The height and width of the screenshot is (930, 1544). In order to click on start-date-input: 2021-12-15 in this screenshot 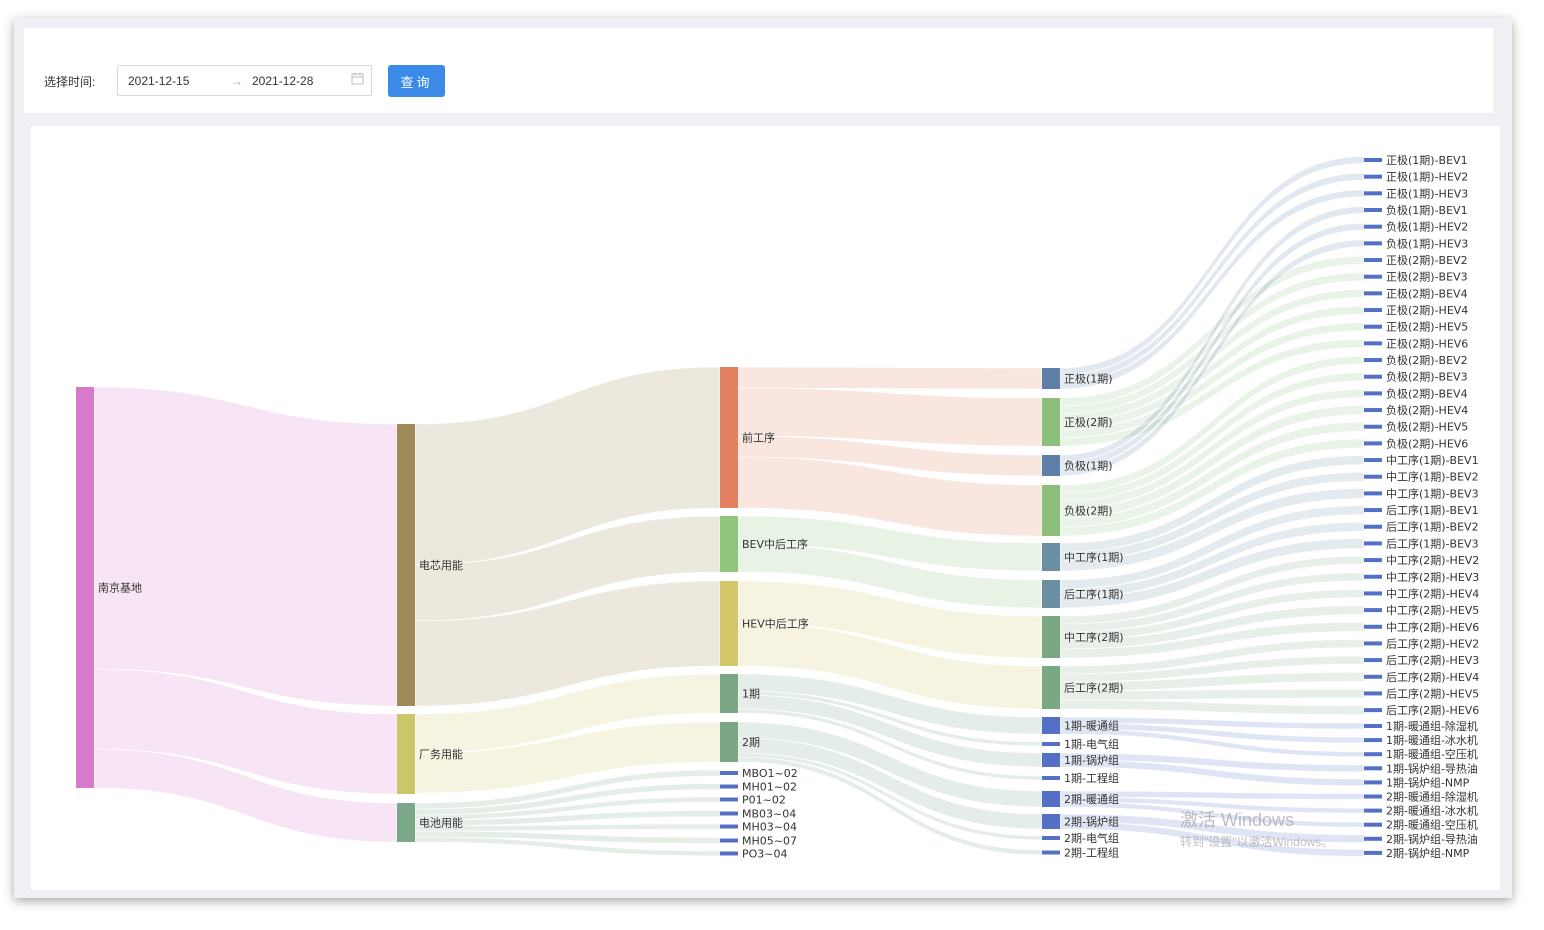, I will do `click(159, 81)`.